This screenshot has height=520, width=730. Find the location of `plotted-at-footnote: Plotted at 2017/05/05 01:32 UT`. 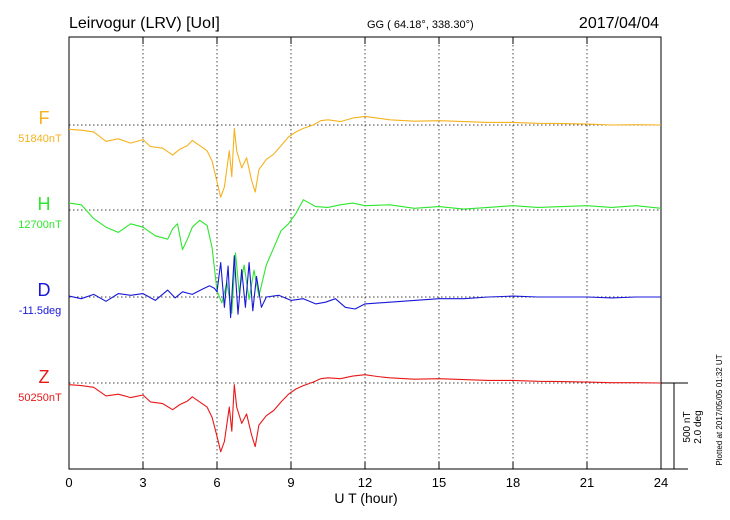

plotted-at-footnote: Plotted at 2017/05/05 01:32 UT is located at coordinates (719, 409).